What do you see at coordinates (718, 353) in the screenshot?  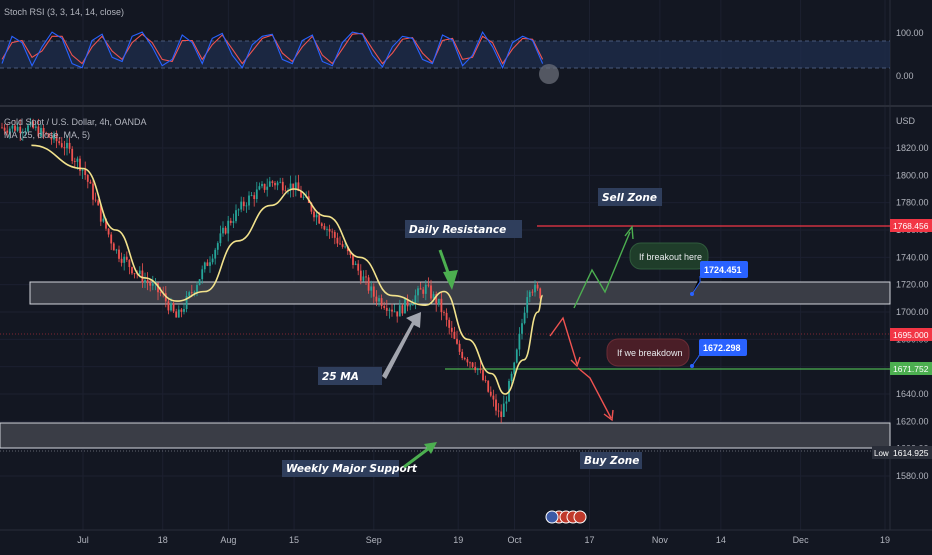 I see `breakdown-price-tag: 1672.298` at bounding box center [718, 353].